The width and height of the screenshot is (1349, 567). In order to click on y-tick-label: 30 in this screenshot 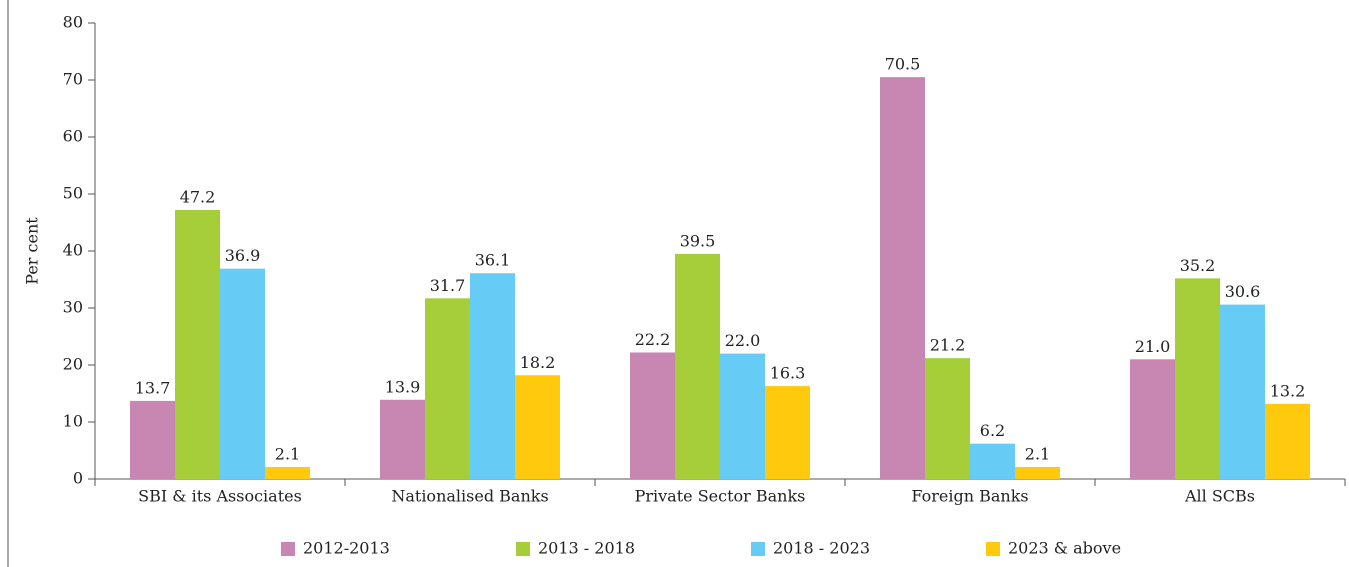, I will do `click(73, 307)`.